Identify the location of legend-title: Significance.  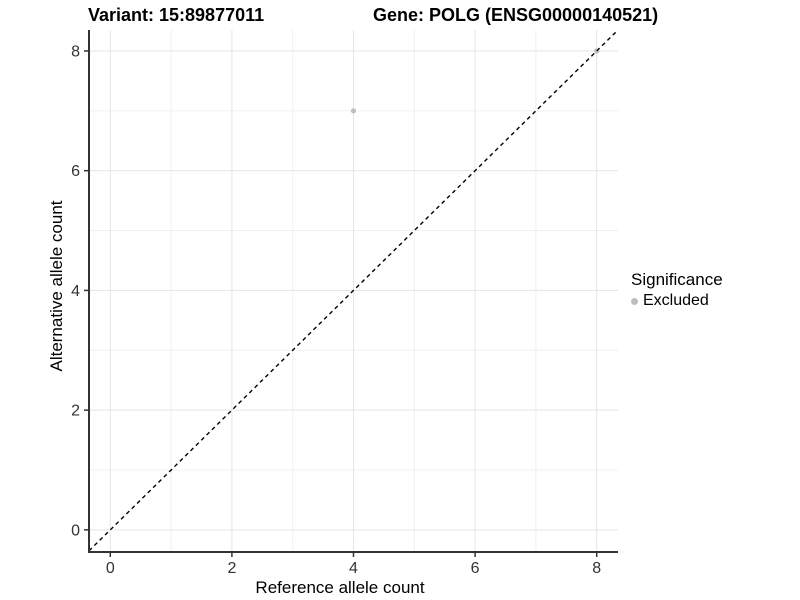
(677, 279).